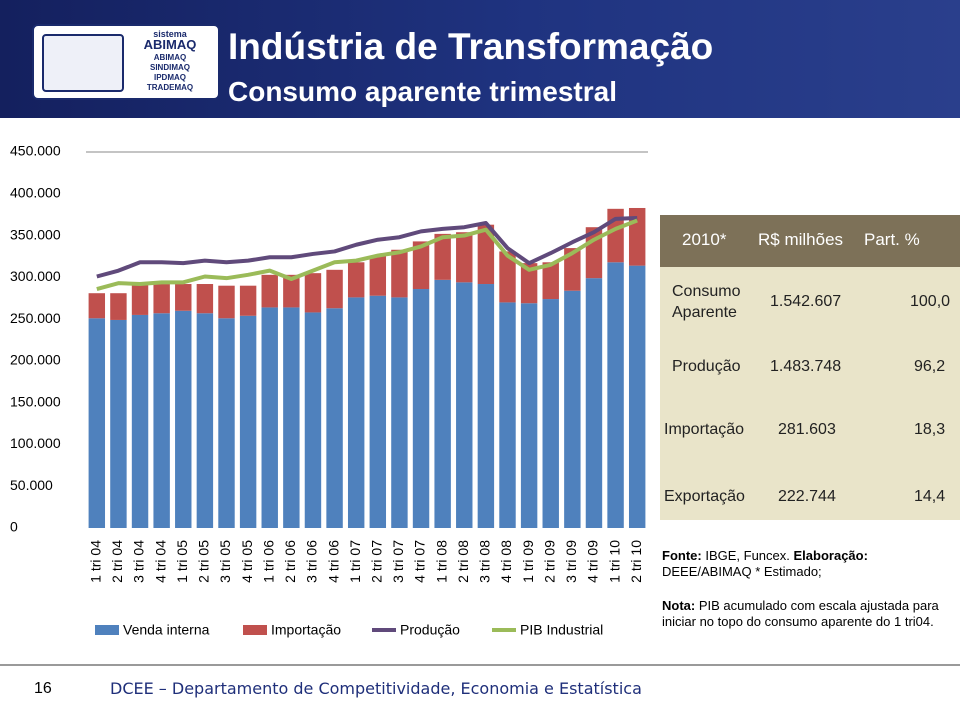  Describe the element at coordinates (83, 63) in the screenshot. I see `logo-mark` at that location.